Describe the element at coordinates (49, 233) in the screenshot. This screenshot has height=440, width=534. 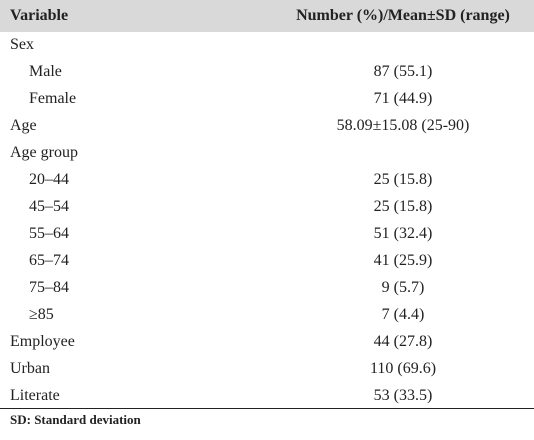
I see `row-label: 55–64` at that location.